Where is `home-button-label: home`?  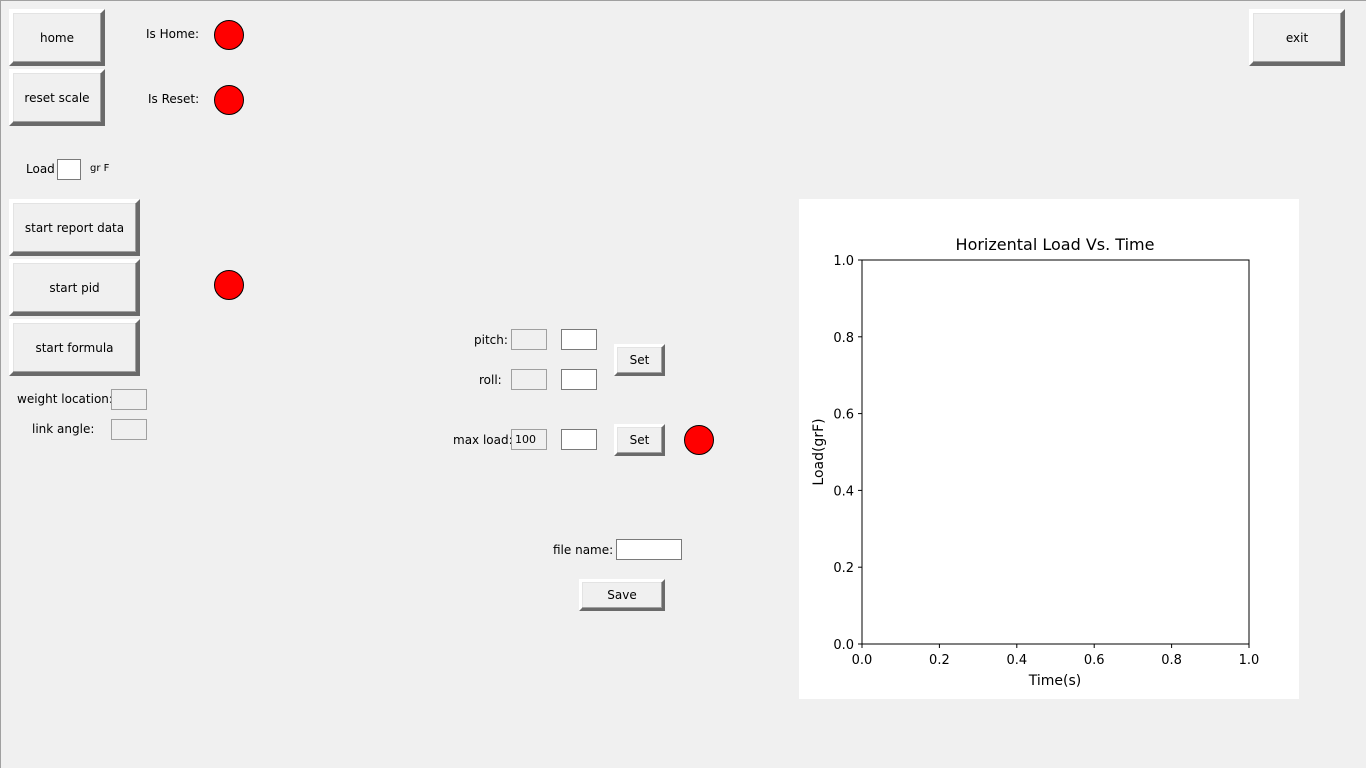
home-button-label: home is located at coordinates (57, 37).